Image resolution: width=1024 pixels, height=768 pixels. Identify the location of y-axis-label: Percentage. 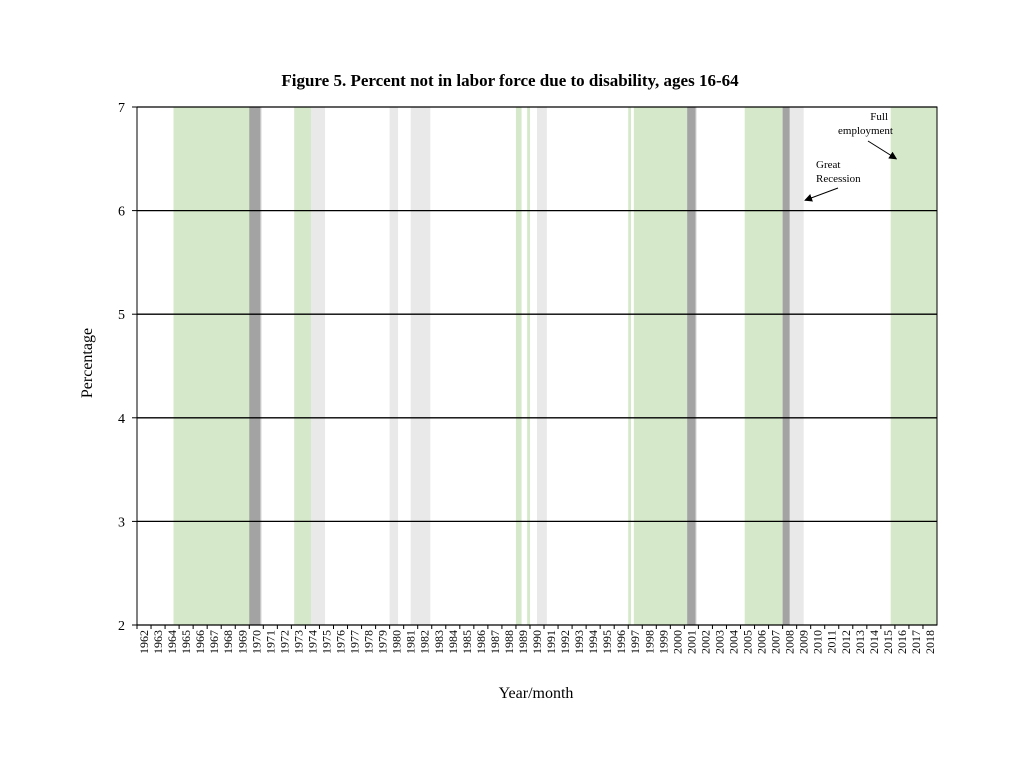
(87, 363).